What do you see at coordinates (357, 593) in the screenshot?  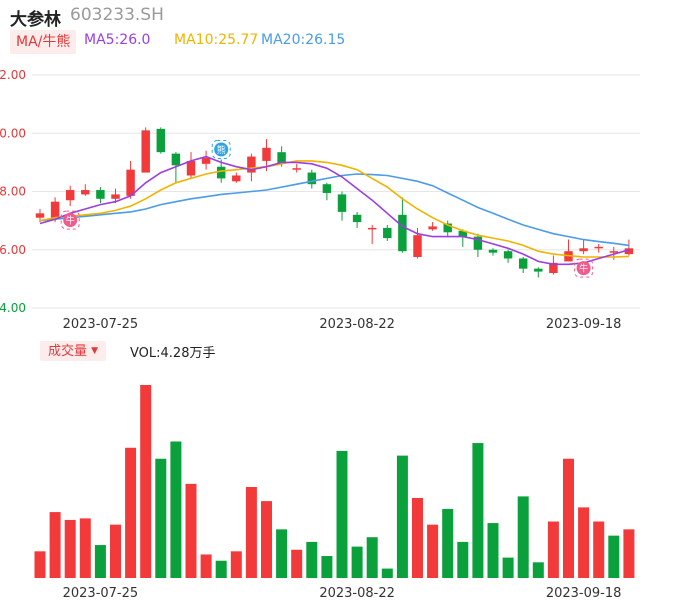 I see `volume-x-tick-label: 2023-08-22` at bounding box center [357, 593].